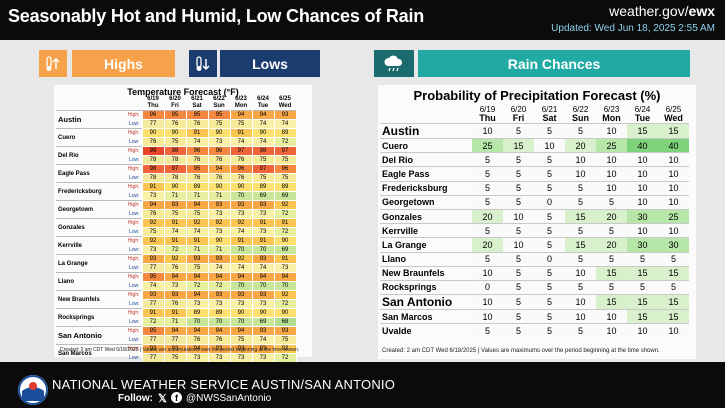  I want to click on follow-label: Follow:, so click(135, 398).